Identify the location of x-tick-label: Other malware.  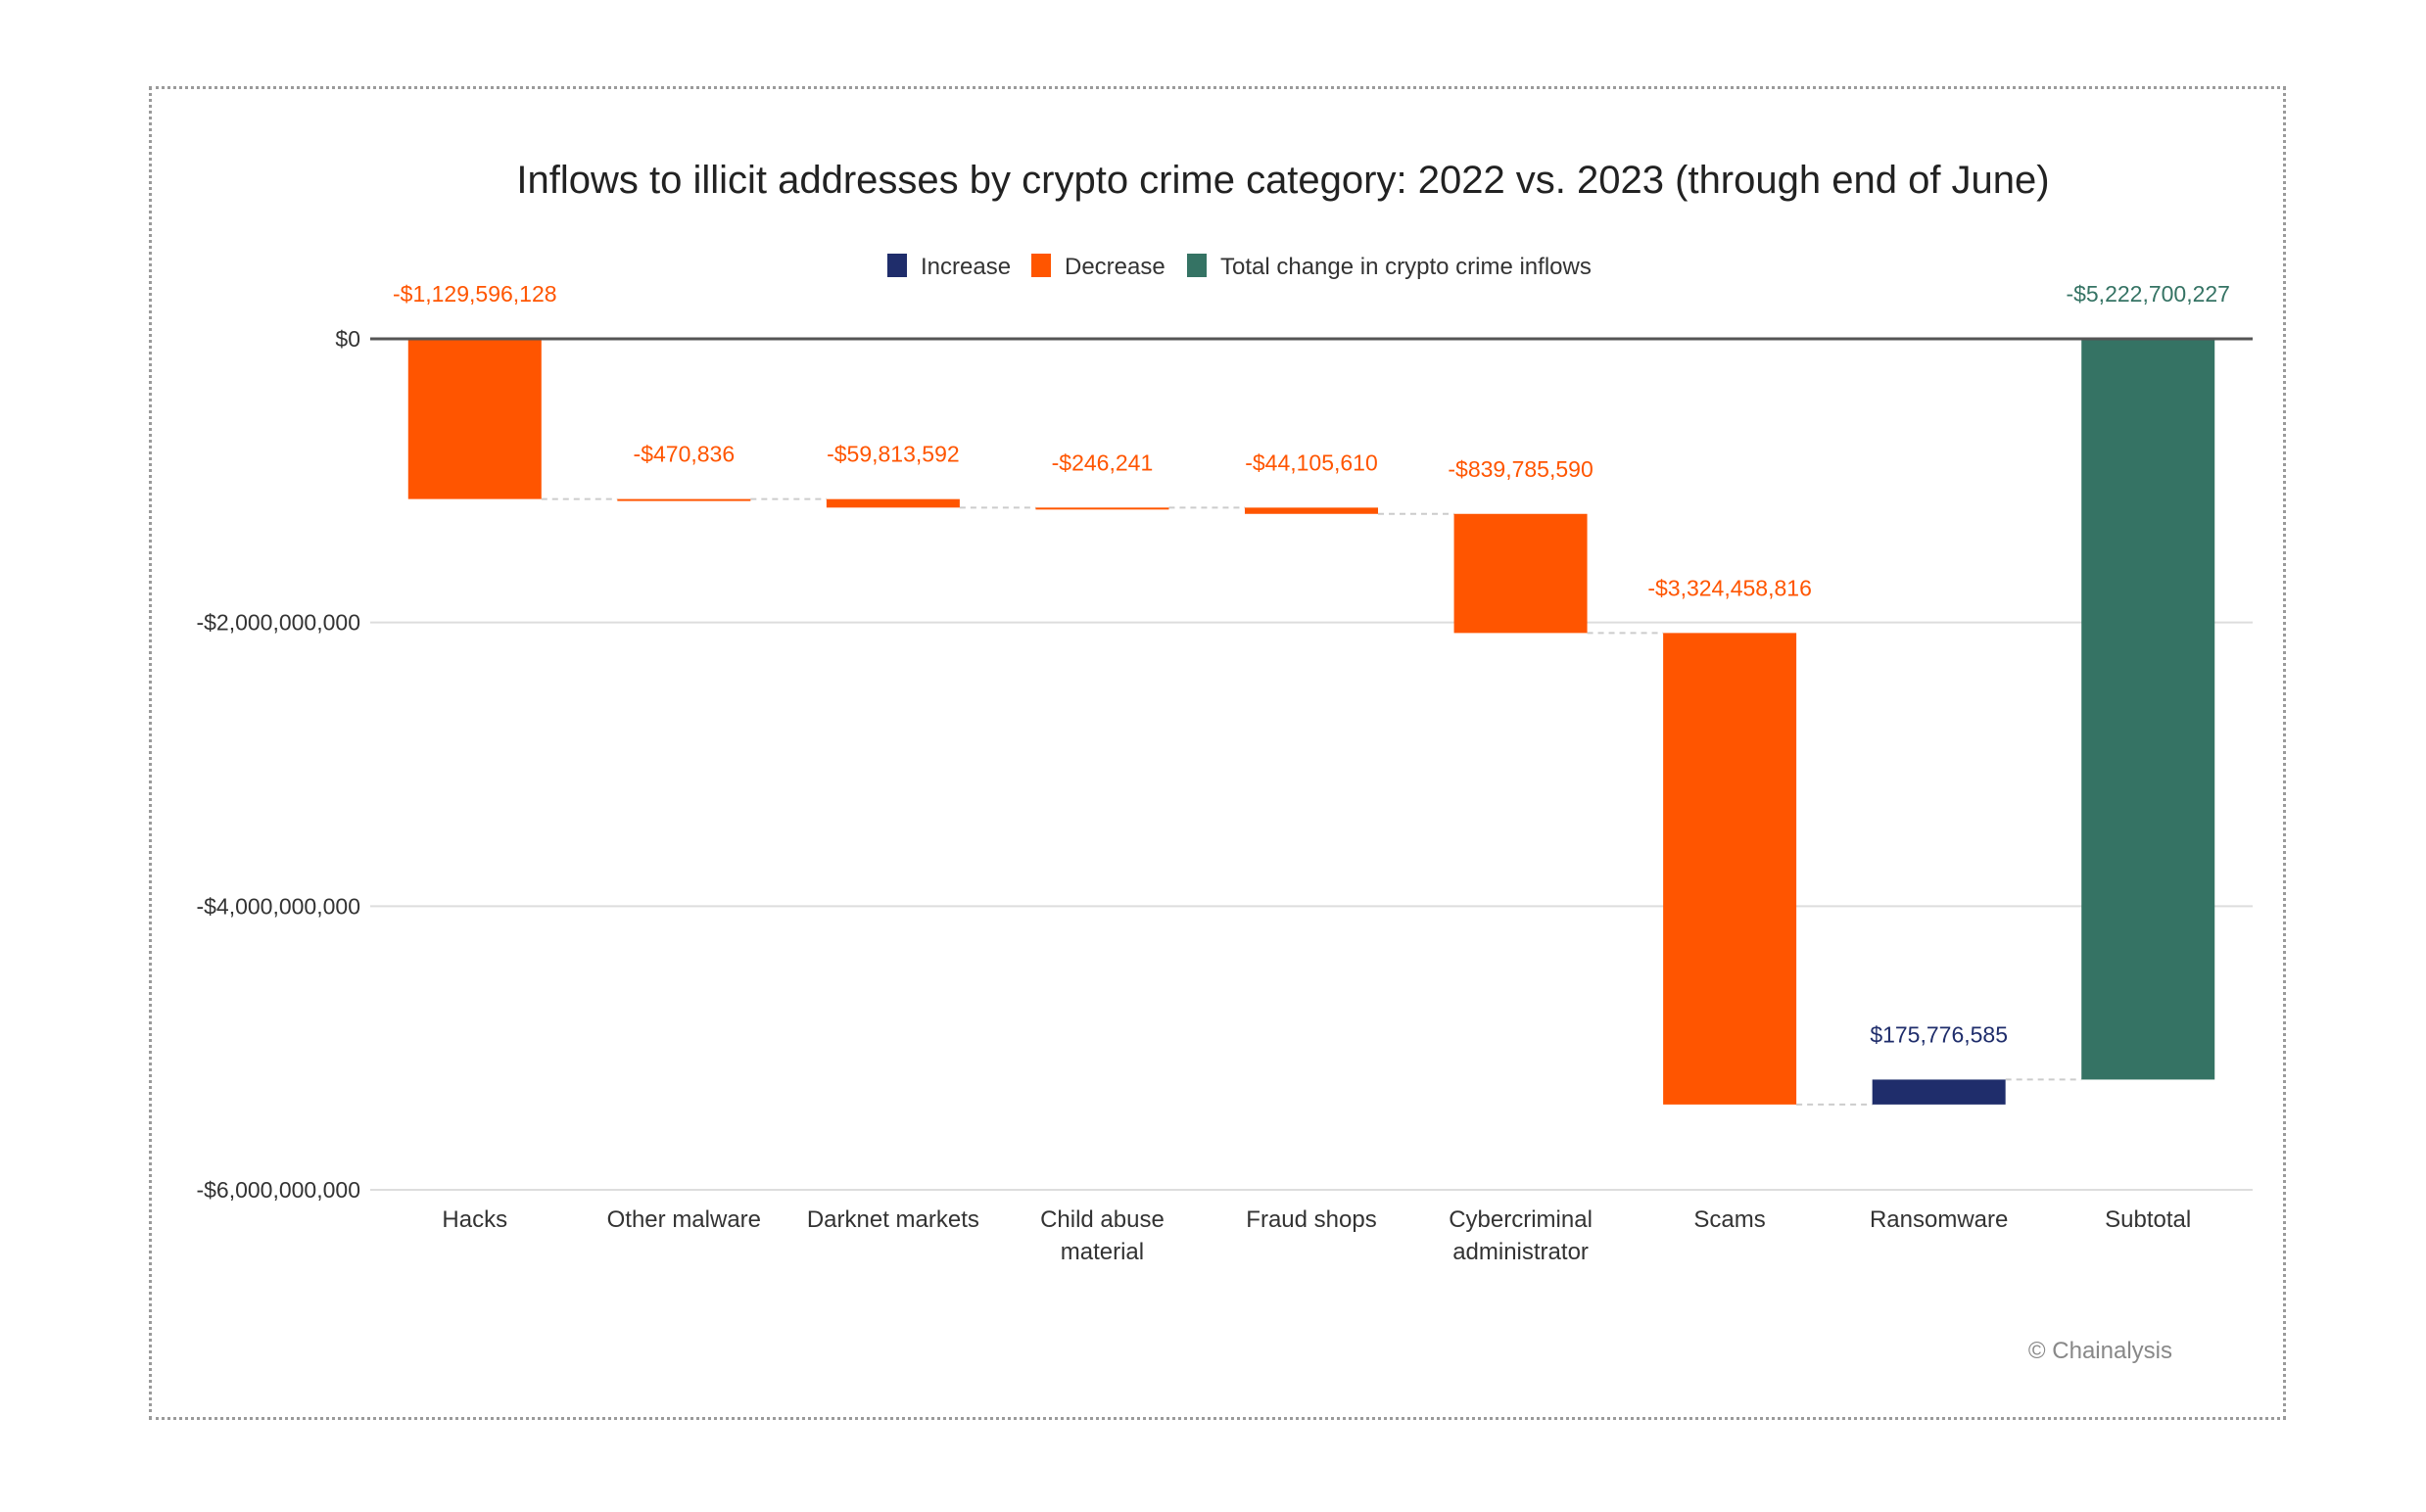
(684, 1219).